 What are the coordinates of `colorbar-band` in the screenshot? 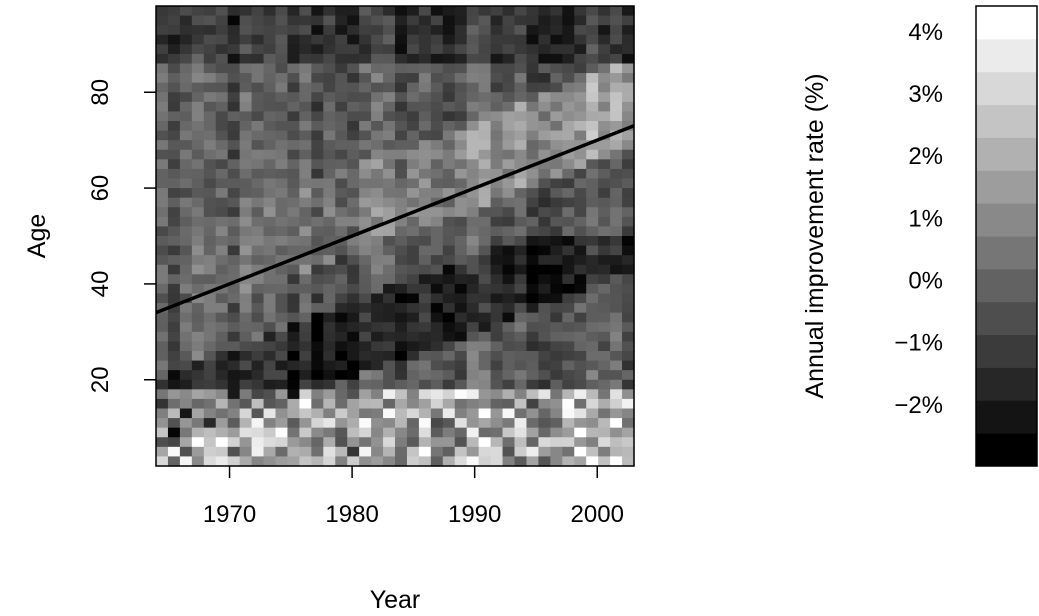 It's located at (1006, 351).